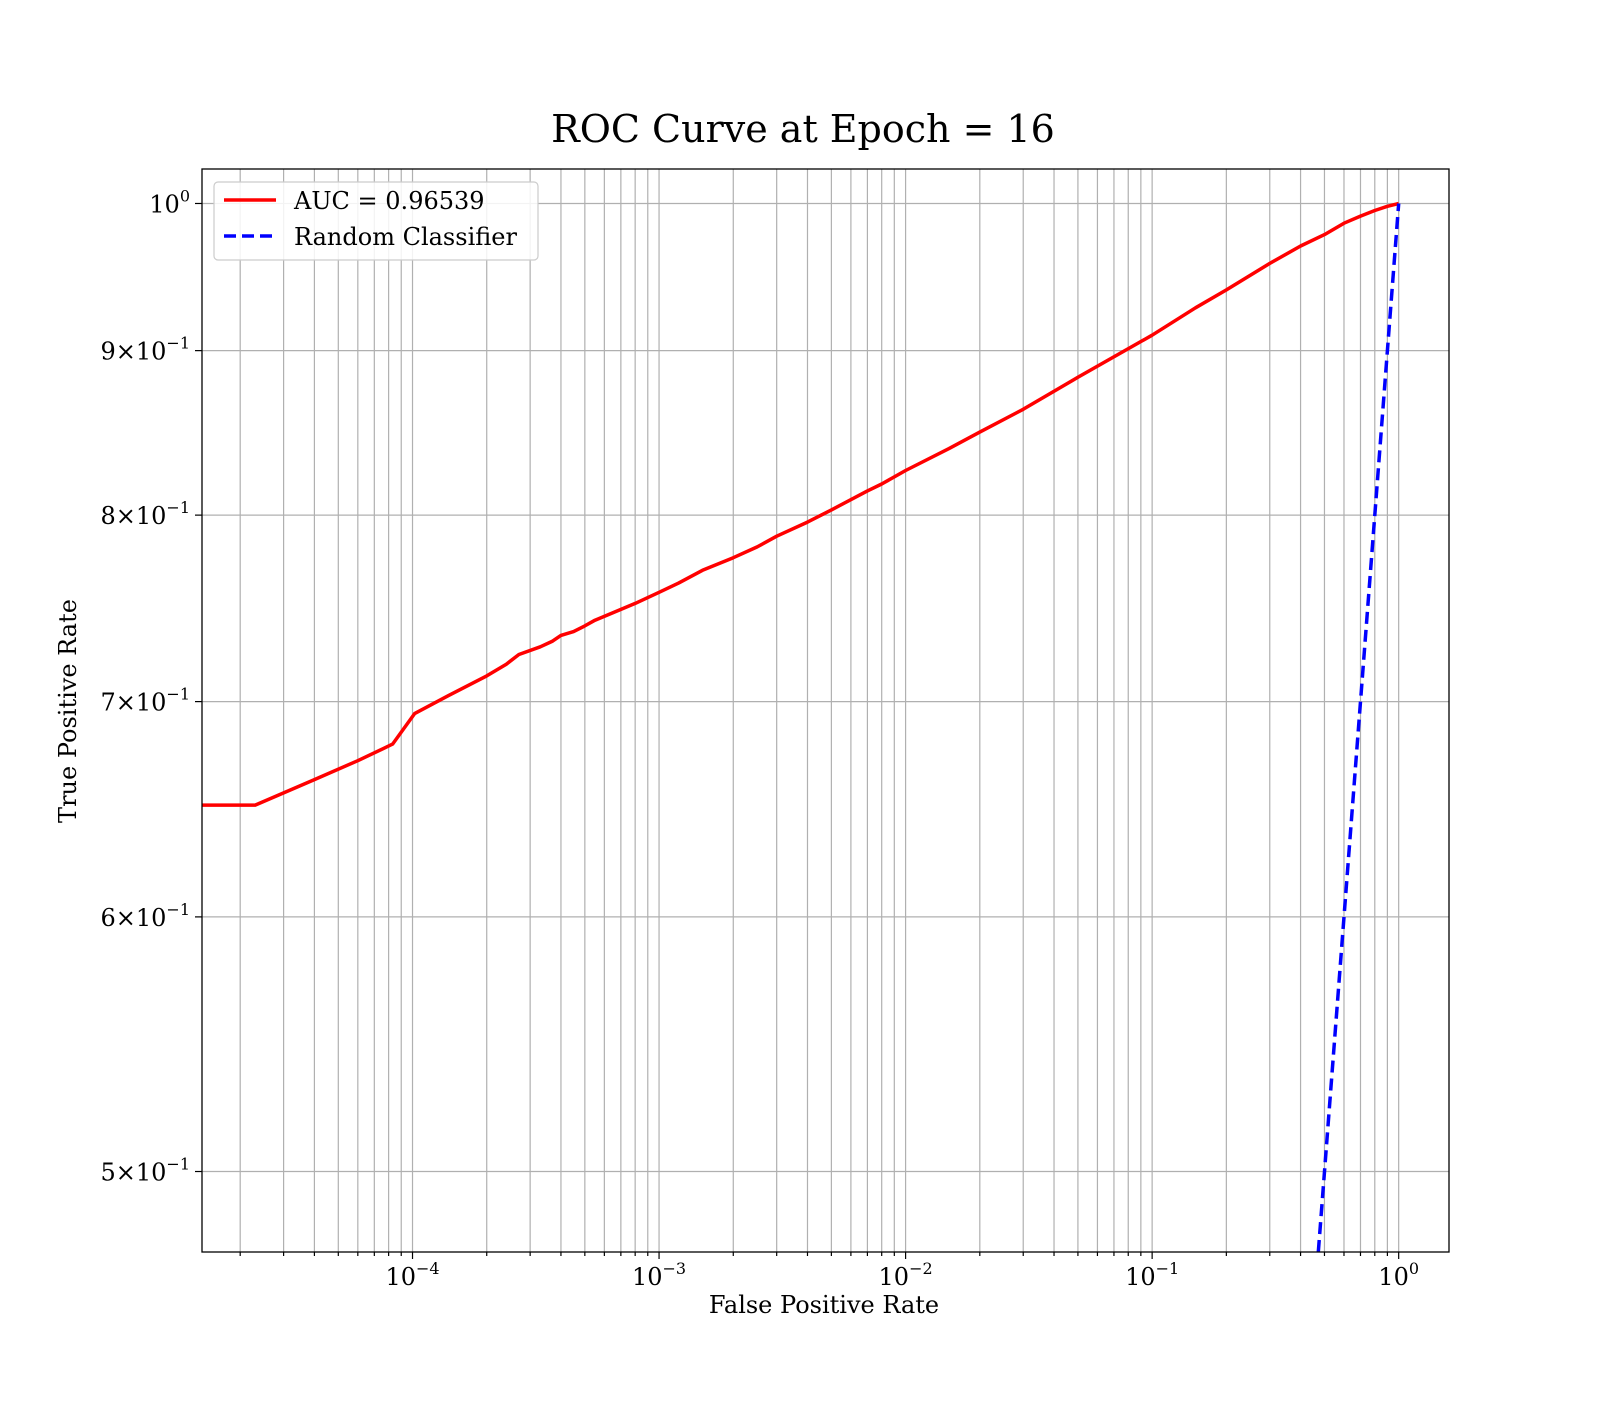 This screenshot has width=1600, height=1405. I want to click on legend: AUC = 0.96539 Random Classifier, so click(376, 221).